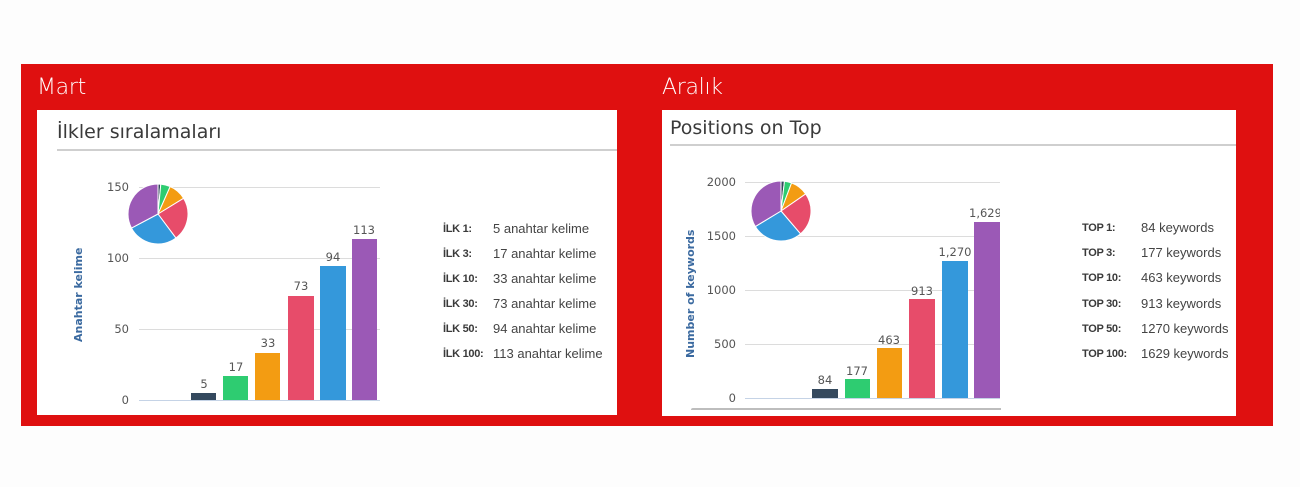 The image size is (1300, 487). What do you see at coordinates (460, 304) in the screenshot?
I see `legend-key: İLK 30:` at bounding box center [460, 304].